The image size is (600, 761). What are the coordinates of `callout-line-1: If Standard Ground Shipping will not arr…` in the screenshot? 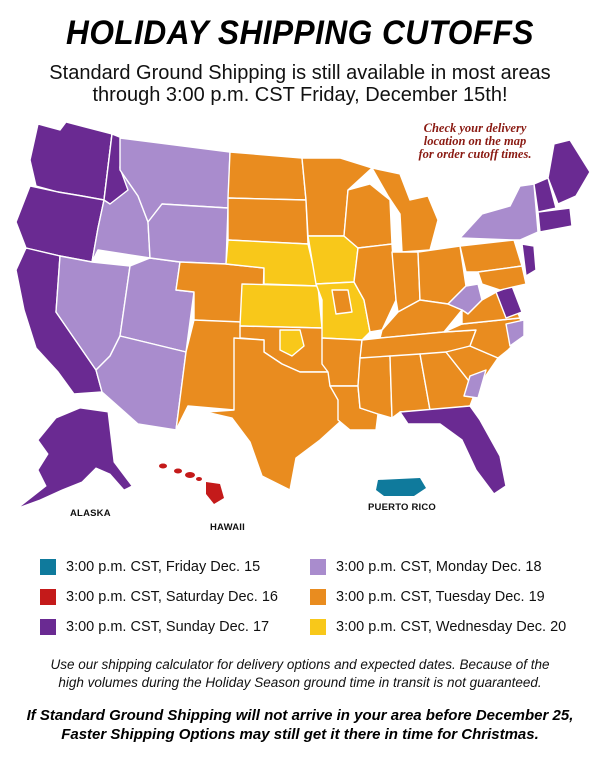 It's located at (300, 715).